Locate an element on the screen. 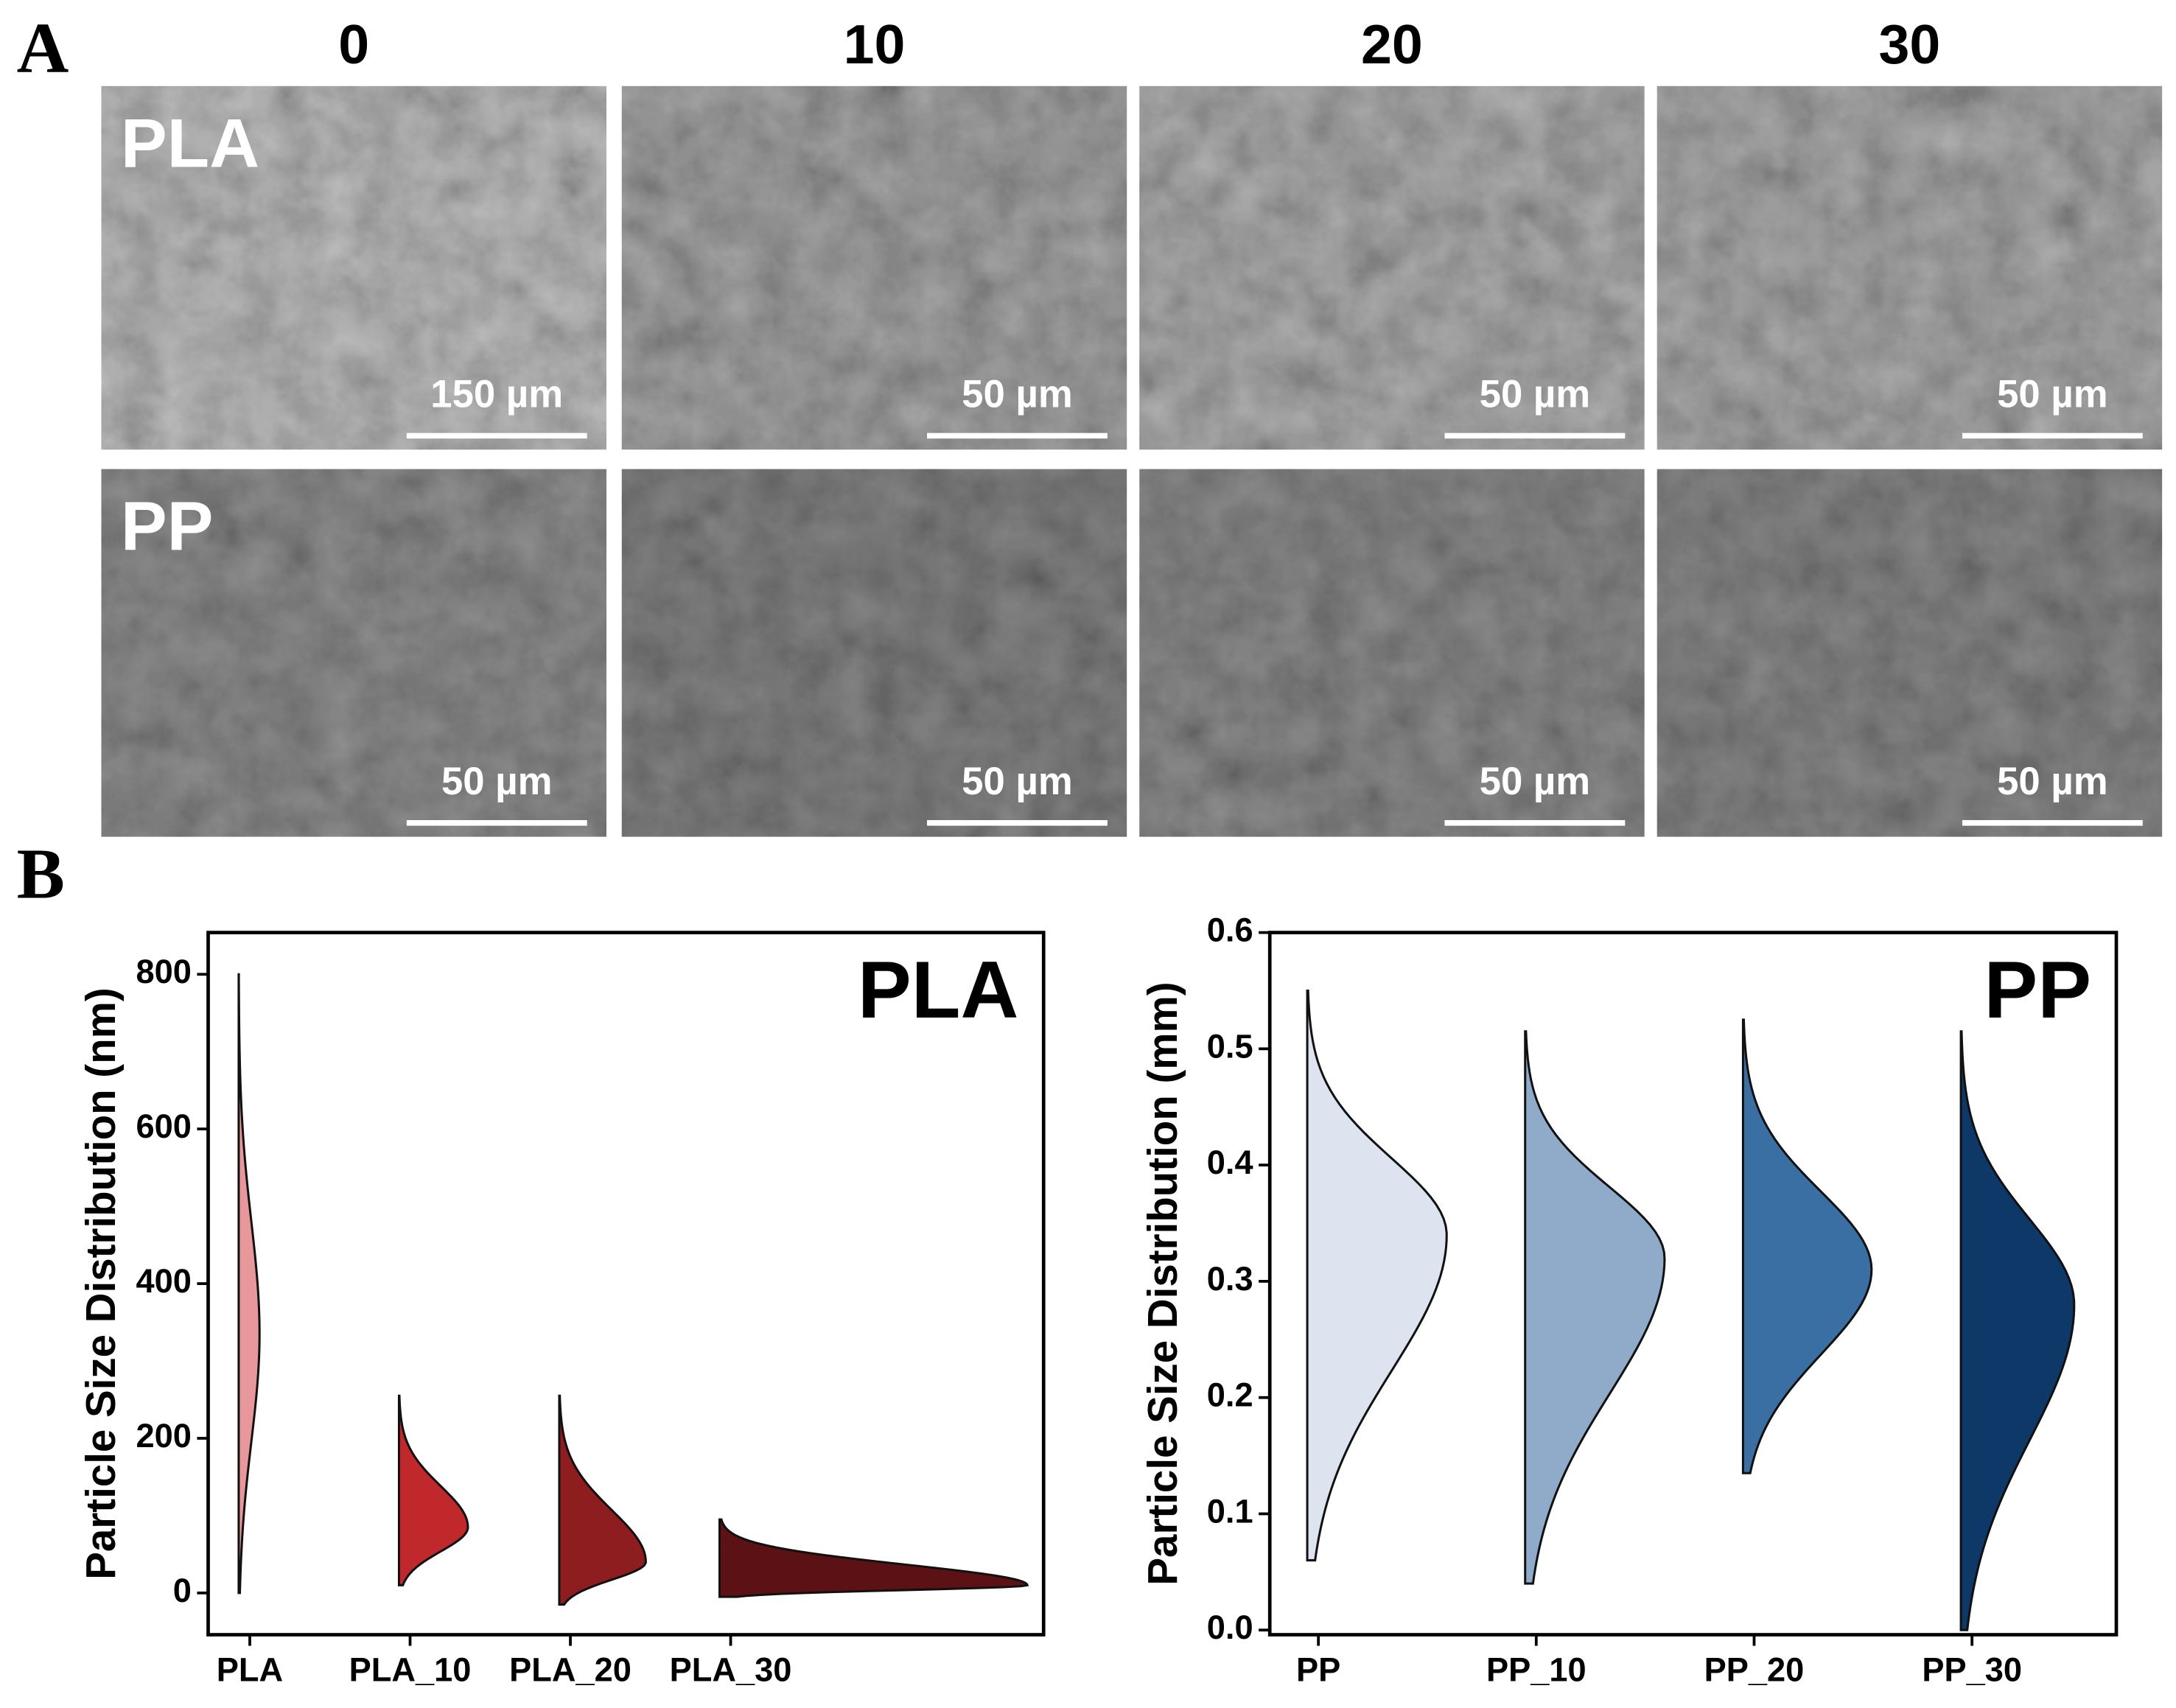  y-axis-title: Particle Size Distribution (nm) is located at coordinates (101, 1283).